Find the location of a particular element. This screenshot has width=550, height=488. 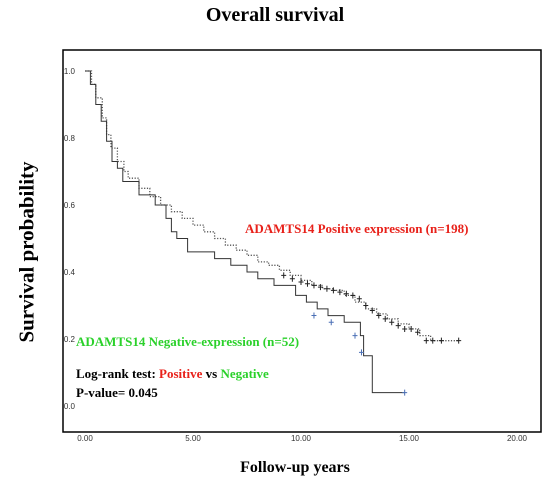

censor-marks is located at coordinates (371, 334).